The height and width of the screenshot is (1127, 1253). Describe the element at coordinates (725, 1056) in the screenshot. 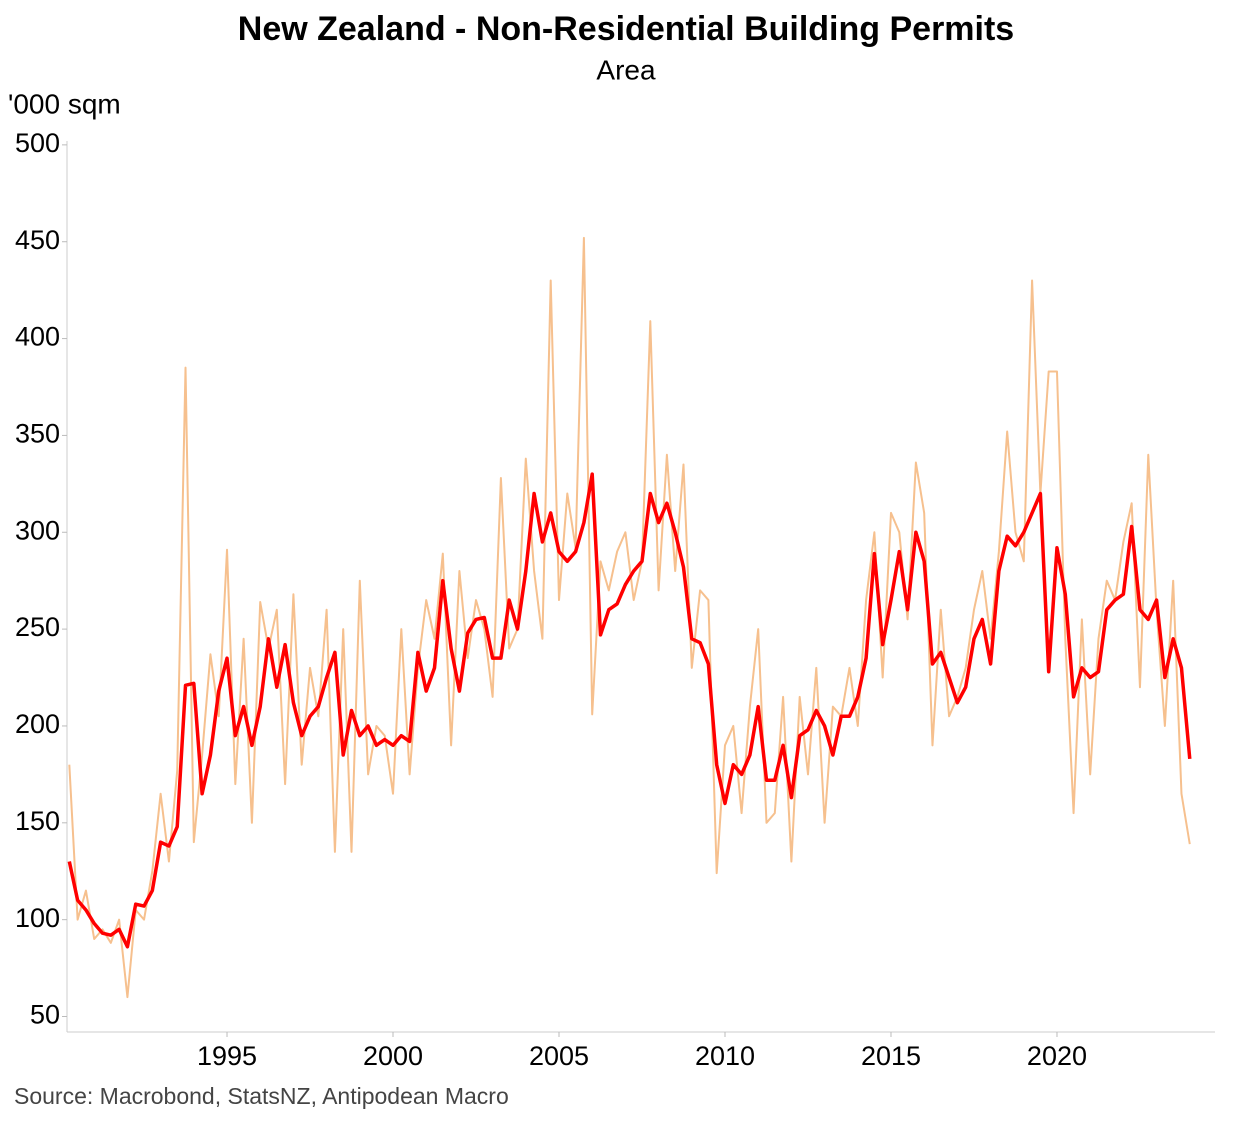

I see `x-tick-label: 2010` at that location.